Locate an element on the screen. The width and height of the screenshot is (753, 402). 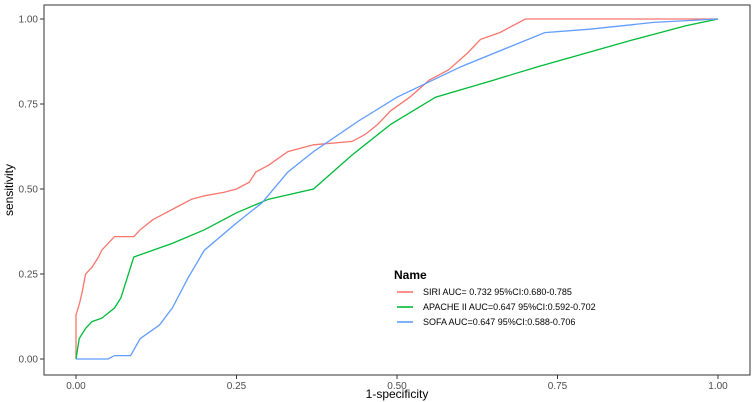
x-tick-label: 0.25 is located at coordinates (237, 386).